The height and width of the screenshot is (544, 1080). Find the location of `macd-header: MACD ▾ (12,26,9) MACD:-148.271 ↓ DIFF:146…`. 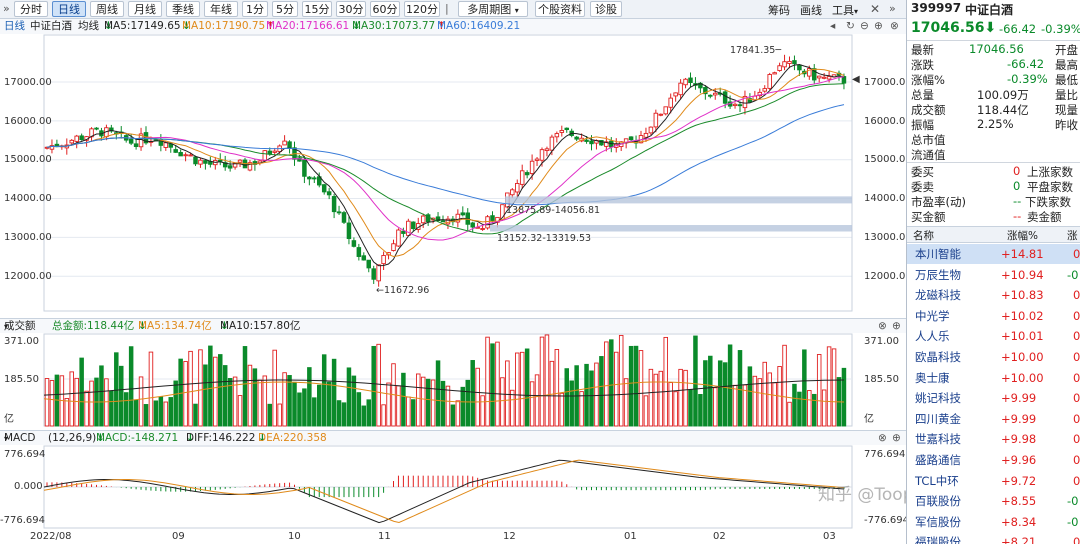

macd-header: MACD ▾ (12,26,9) MACD:-148.271 ↓ DIFF:146… is located at coordinates (453, 437).